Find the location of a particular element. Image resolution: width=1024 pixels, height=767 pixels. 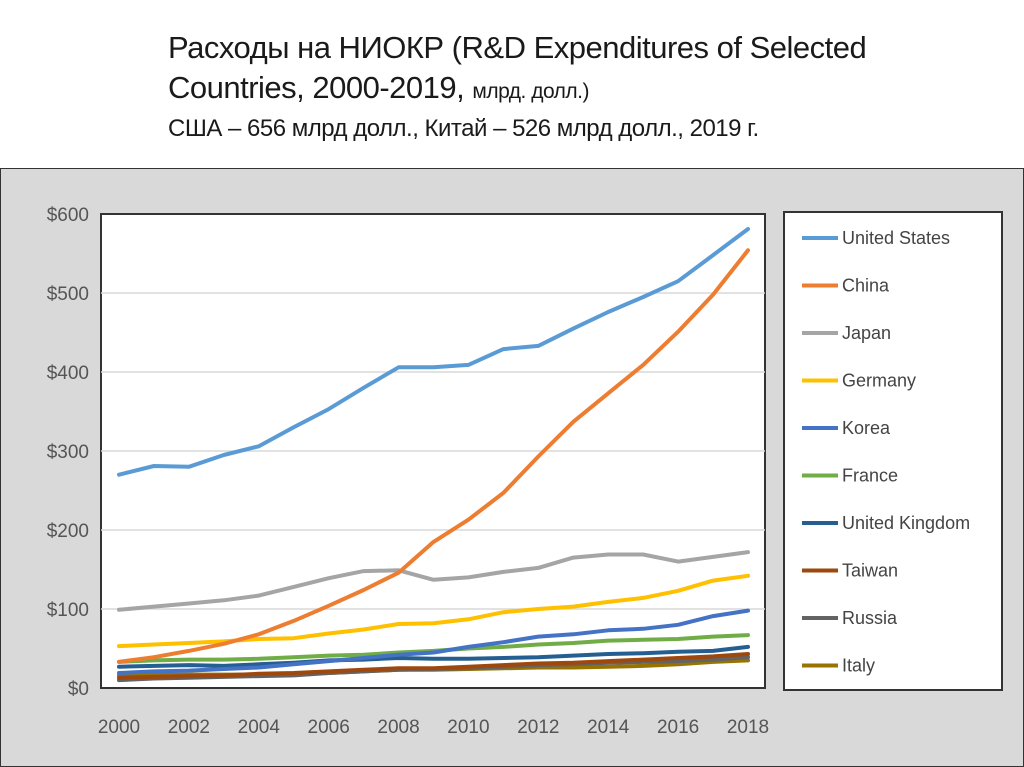

y-tick-label: $600 is located at coordinates (68, 215).